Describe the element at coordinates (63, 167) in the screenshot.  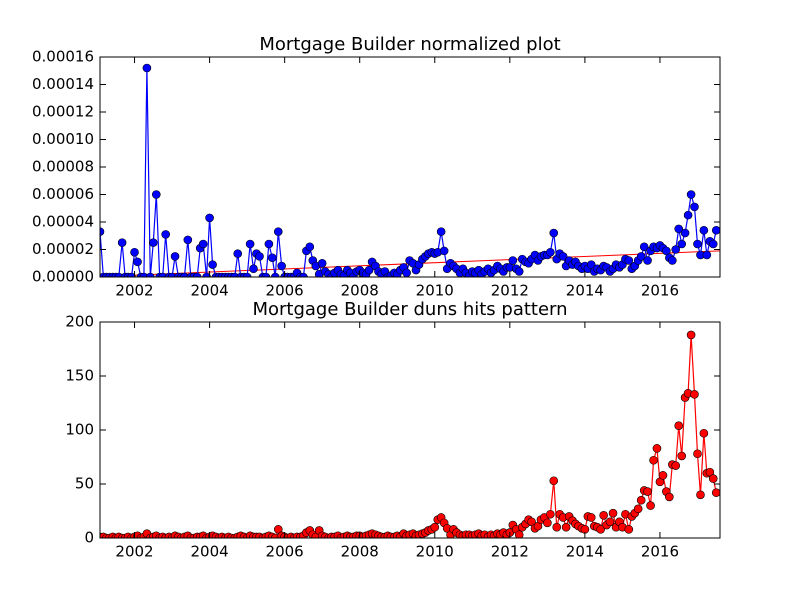
I see `y-tick-label: 0.00008` at that location.